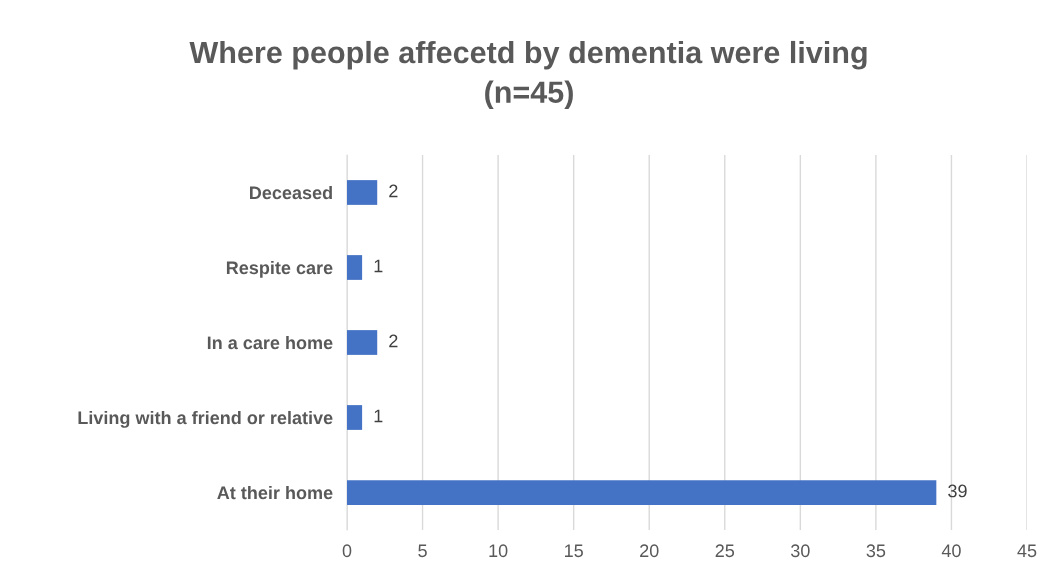 The height and width of the screenshot is (583, 1058). What do you see at coordinates (574, 551) in the screenshot?
I see `x-tick-label: 15` at bounding box center [574, 551].